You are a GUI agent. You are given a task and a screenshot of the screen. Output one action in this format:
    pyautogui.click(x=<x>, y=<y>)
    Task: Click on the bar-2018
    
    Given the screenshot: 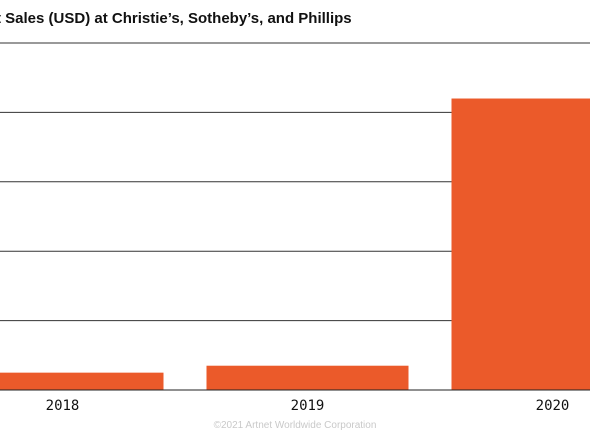 What is the action you would take?
    pyautogui.click(x=82, y=381)
    